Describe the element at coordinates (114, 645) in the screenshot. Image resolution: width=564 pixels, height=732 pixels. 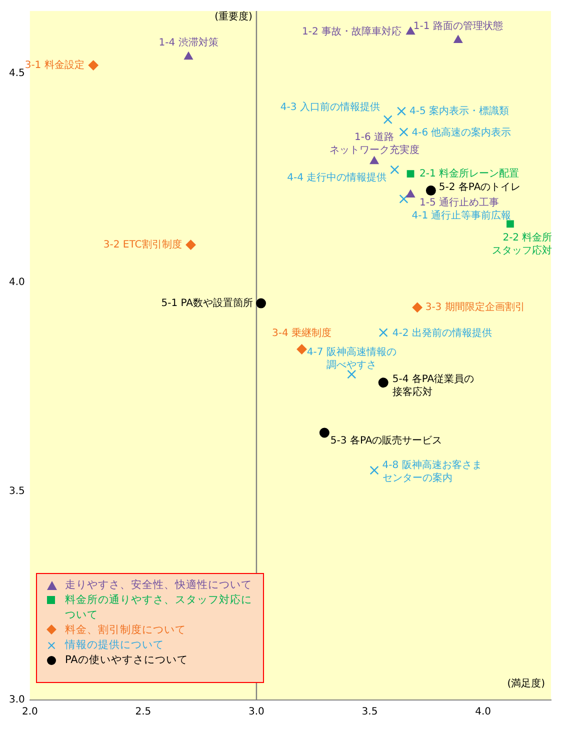
I see `legend-label: 情報の提供について` at that location.